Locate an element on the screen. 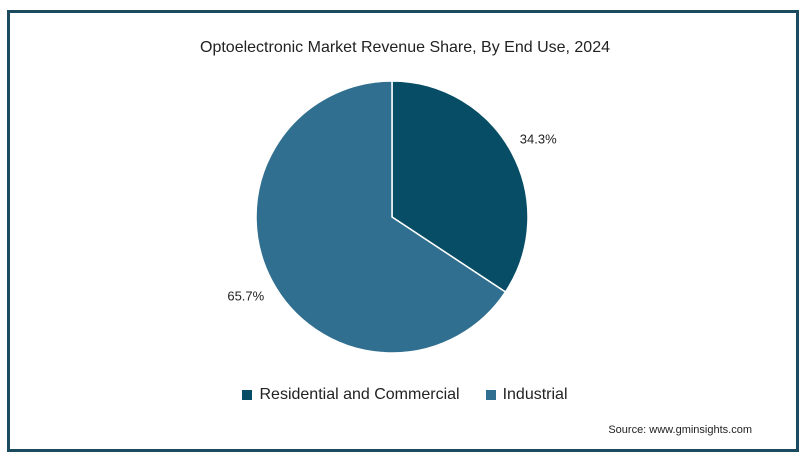 This screenshot has width=810, height=459. legend-item-industrial: Industrial is located at coordinates (526, 395).